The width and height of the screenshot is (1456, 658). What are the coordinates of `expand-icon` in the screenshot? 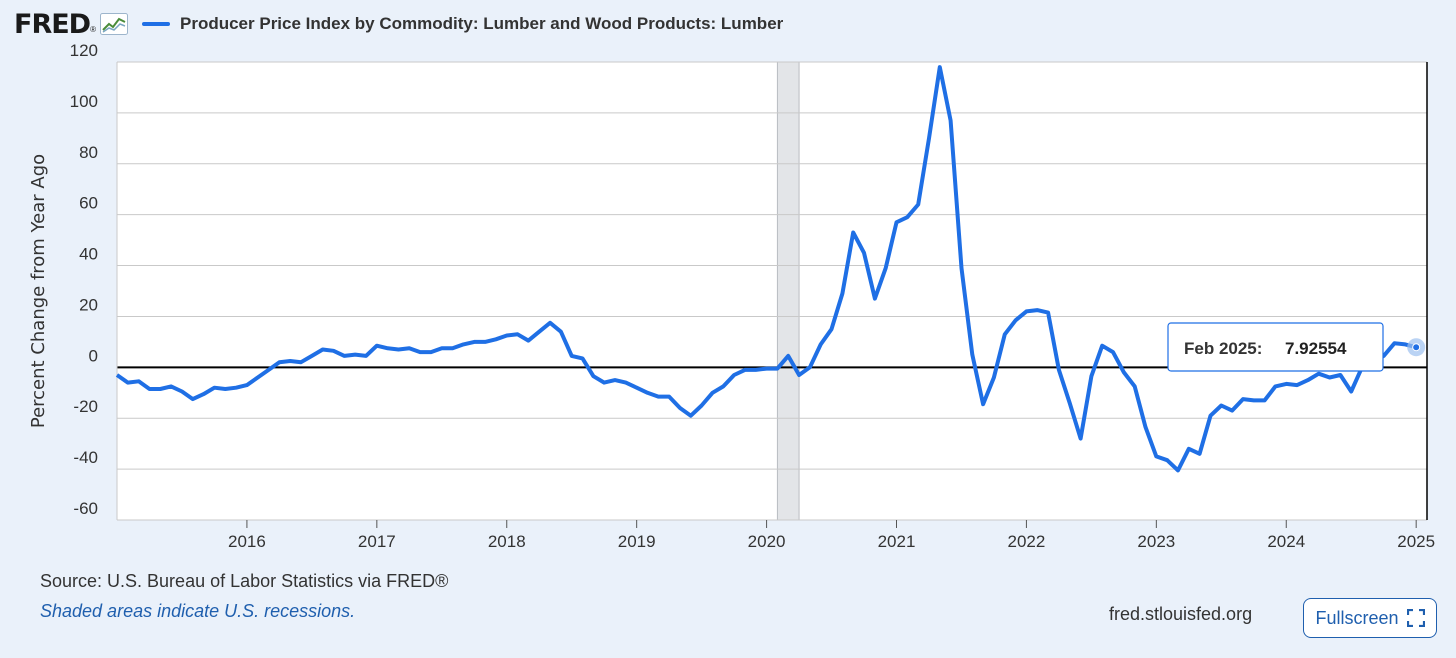 It's located at (1415, 618).